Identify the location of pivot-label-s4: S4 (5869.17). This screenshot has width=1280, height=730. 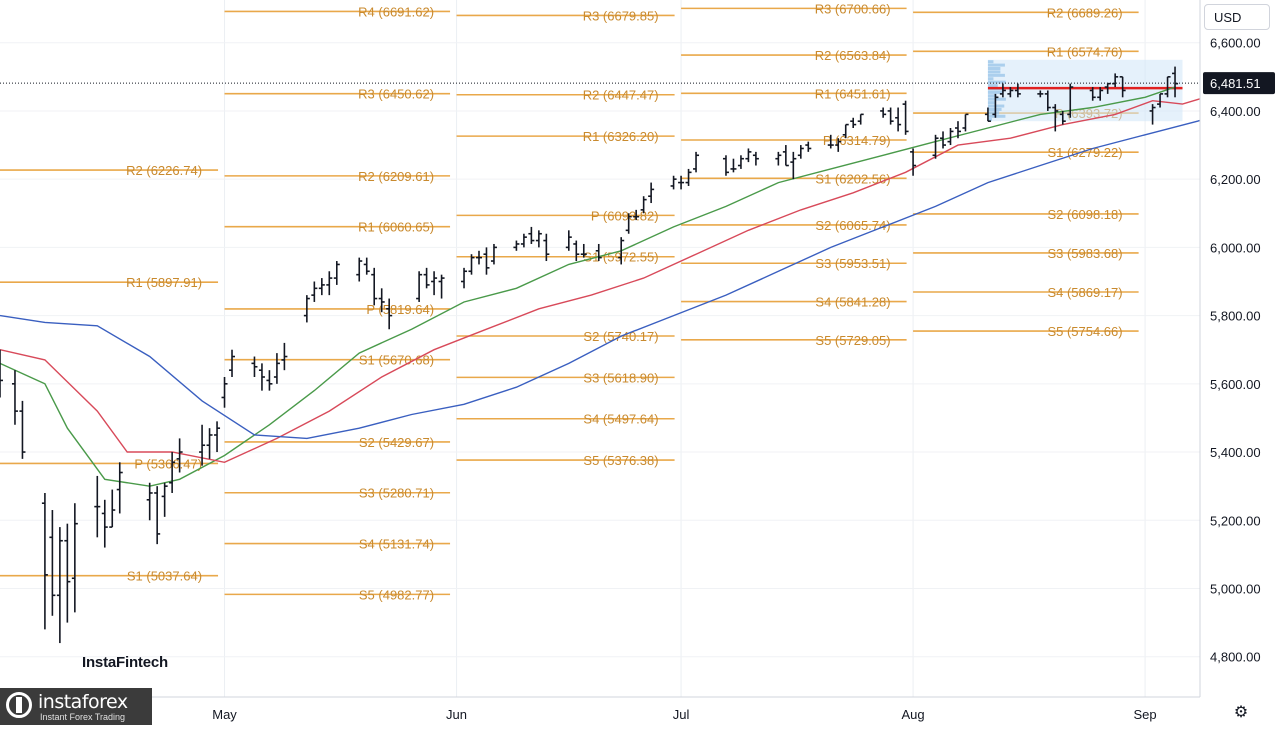
(1084, 292).